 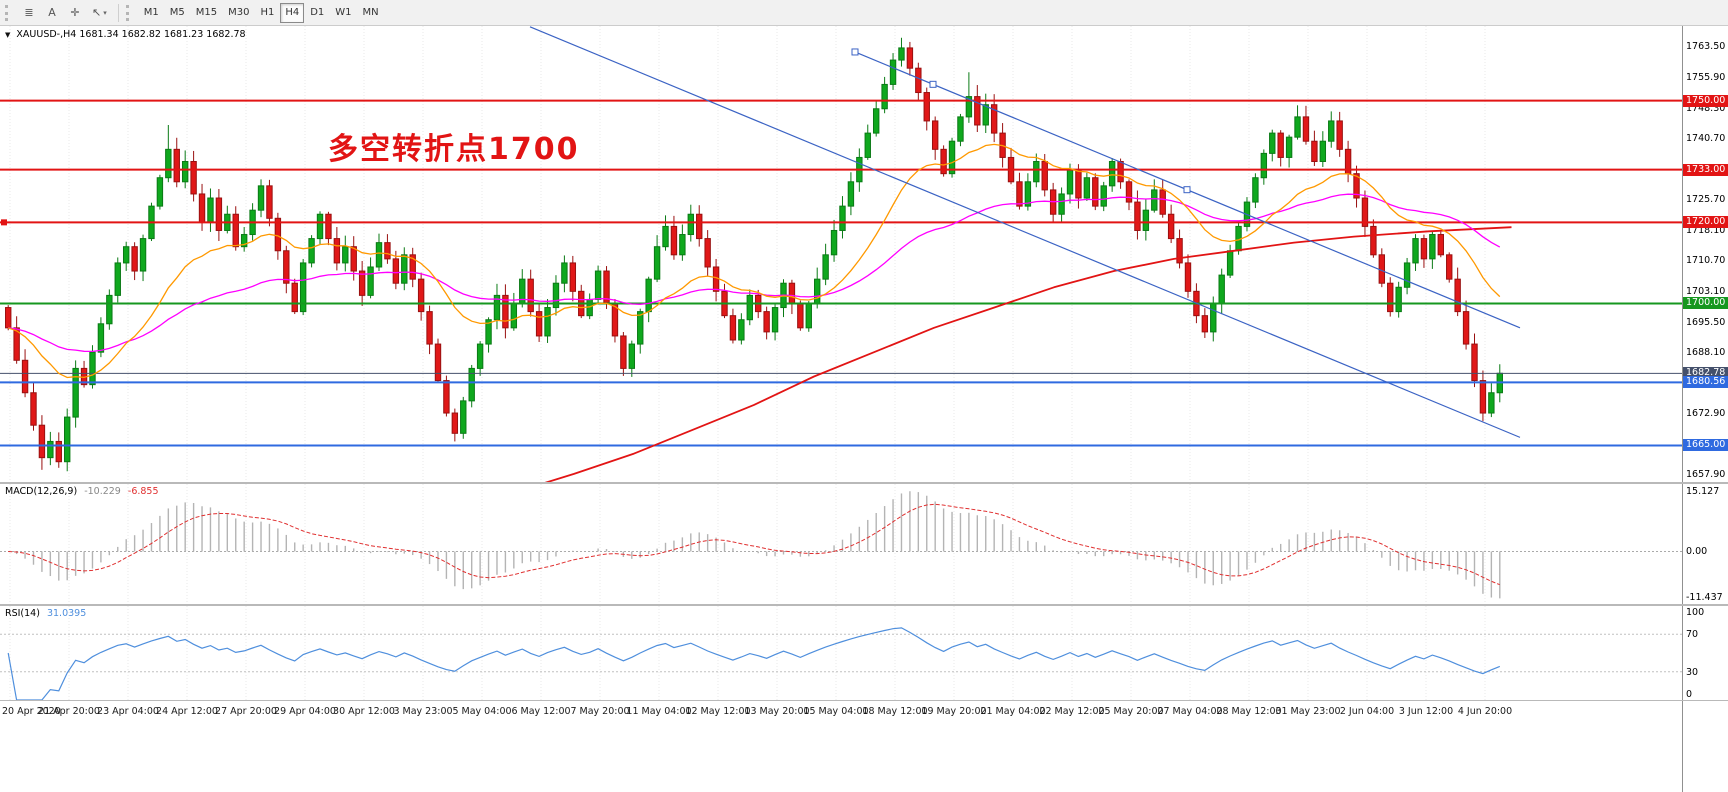 What do you see at coordinates (1706, 261) in the screenshot?
I see `price-tick-label: 1710.70` at bounding box center [1706, 261].